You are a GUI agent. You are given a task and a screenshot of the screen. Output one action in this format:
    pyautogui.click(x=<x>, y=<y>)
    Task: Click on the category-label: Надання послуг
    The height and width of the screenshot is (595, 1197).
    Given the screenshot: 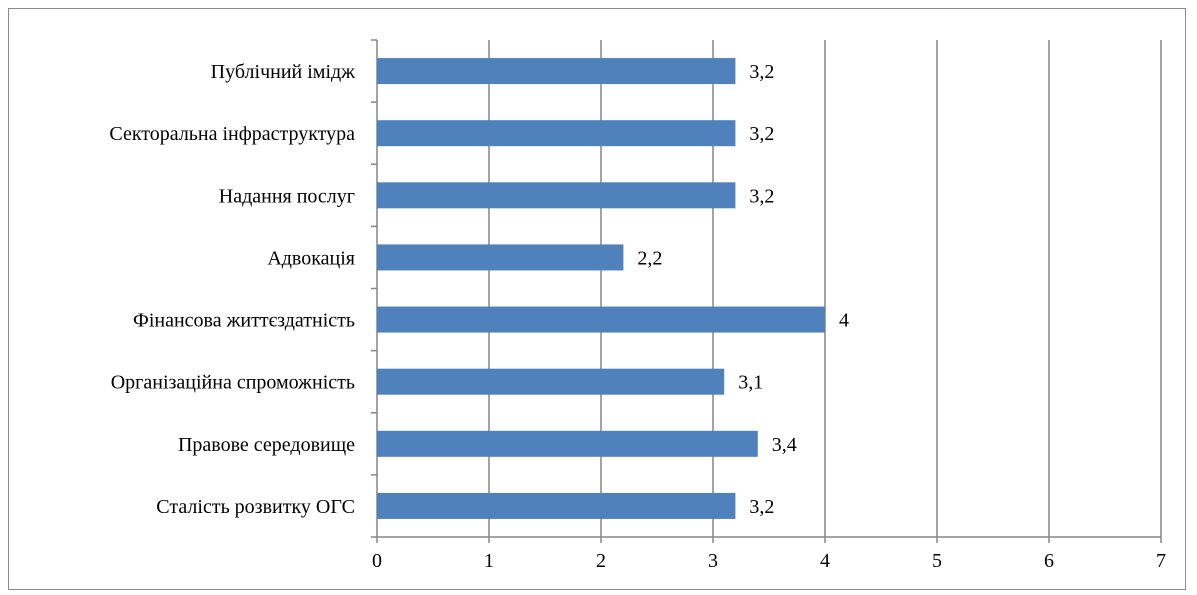 What is the action you would take?
    pyautogui.click(x=287, y=196)
    